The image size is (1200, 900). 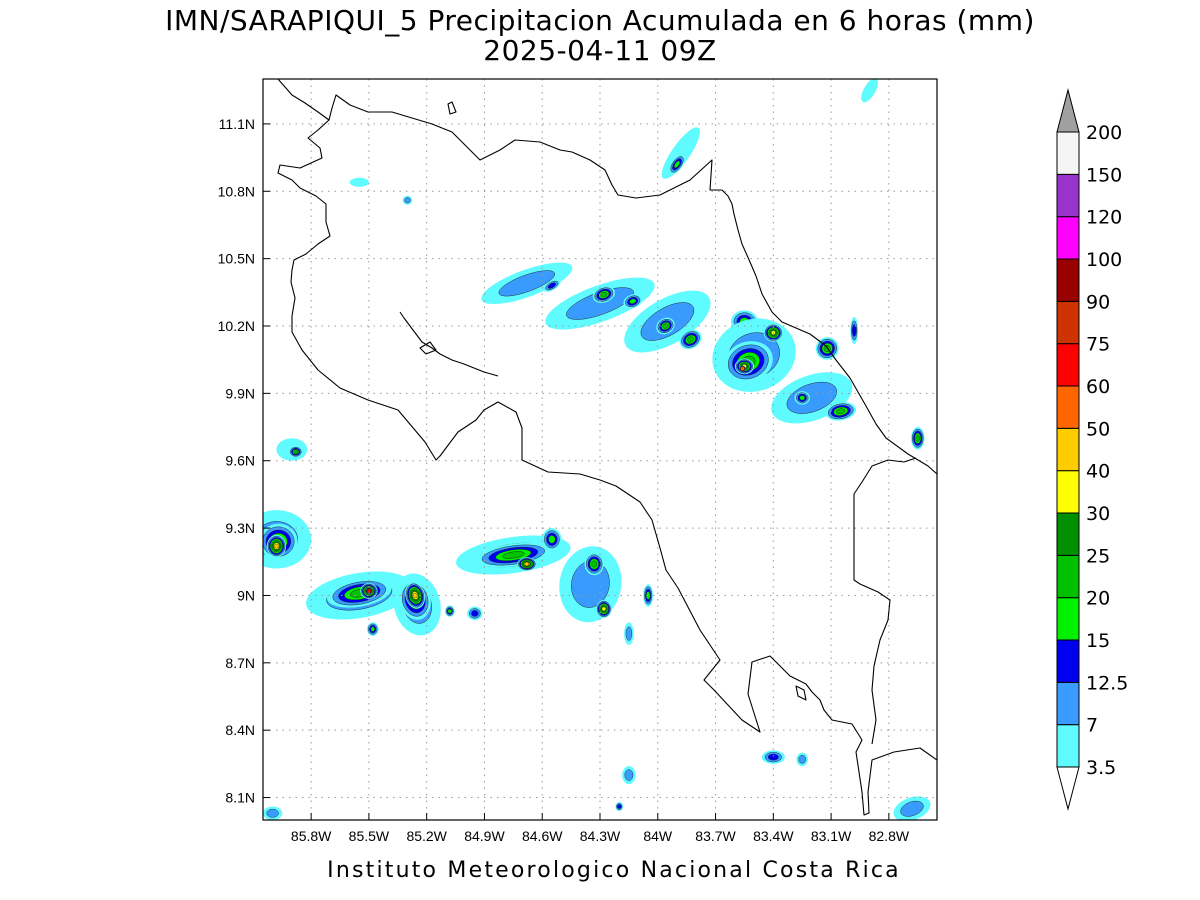 I want to click on lon-tick-label: 84.3W, so click(x=600, y=836).